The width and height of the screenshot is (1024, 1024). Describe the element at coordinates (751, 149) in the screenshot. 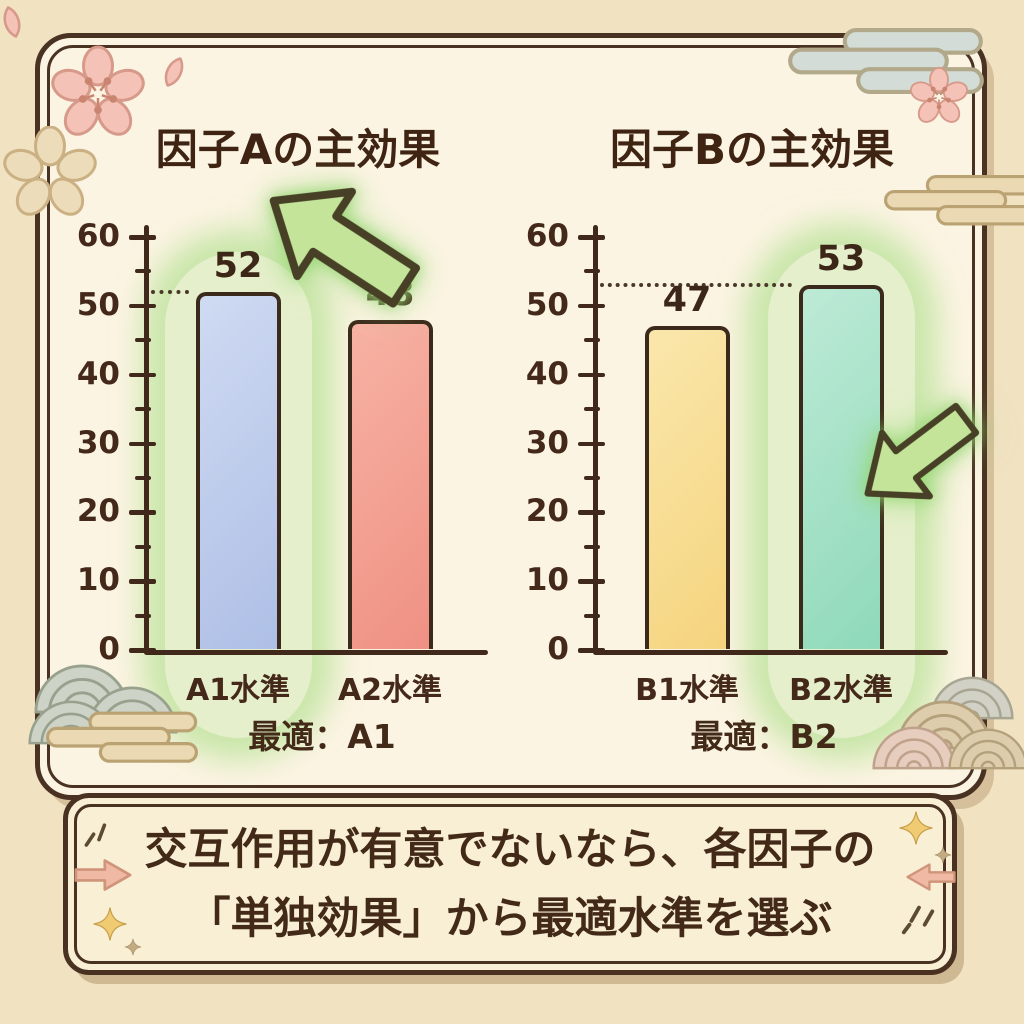

I see `chart-b-title: 因子Bの主効果` at that location.